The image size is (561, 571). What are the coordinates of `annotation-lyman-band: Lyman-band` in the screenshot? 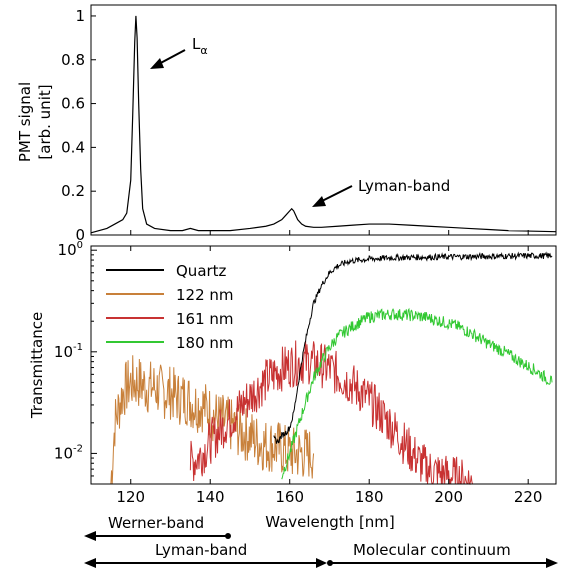 It's located at (381, 192).